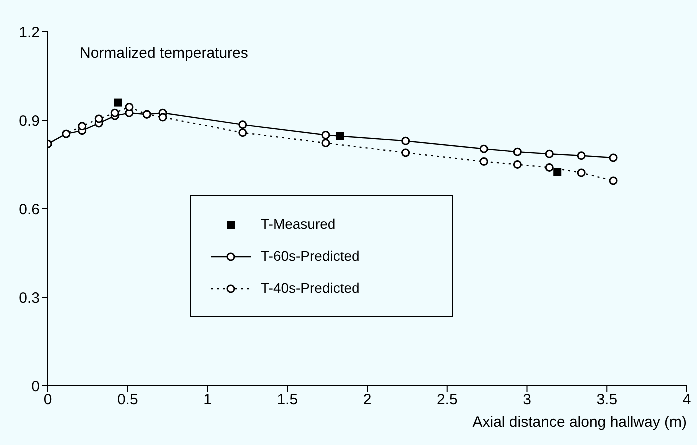  I want to click on x-tick-label: 4, so click(687, 400).